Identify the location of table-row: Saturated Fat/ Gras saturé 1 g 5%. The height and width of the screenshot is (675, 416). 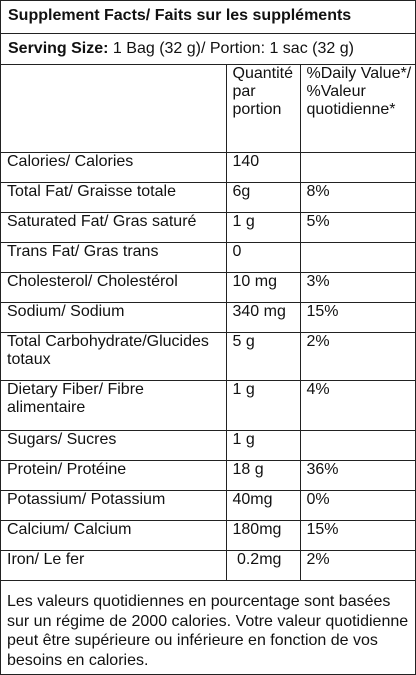
(208, 227).